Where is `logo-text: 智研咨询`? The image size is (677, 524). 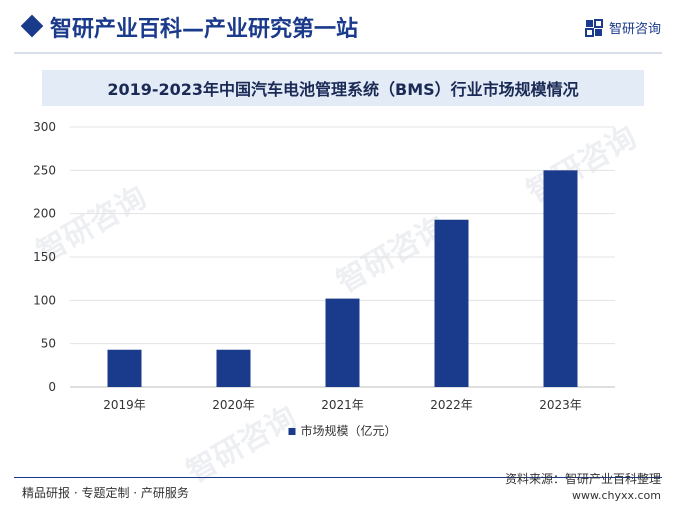
logo-text: 智研咨询 is located at coordinates (634, 29).